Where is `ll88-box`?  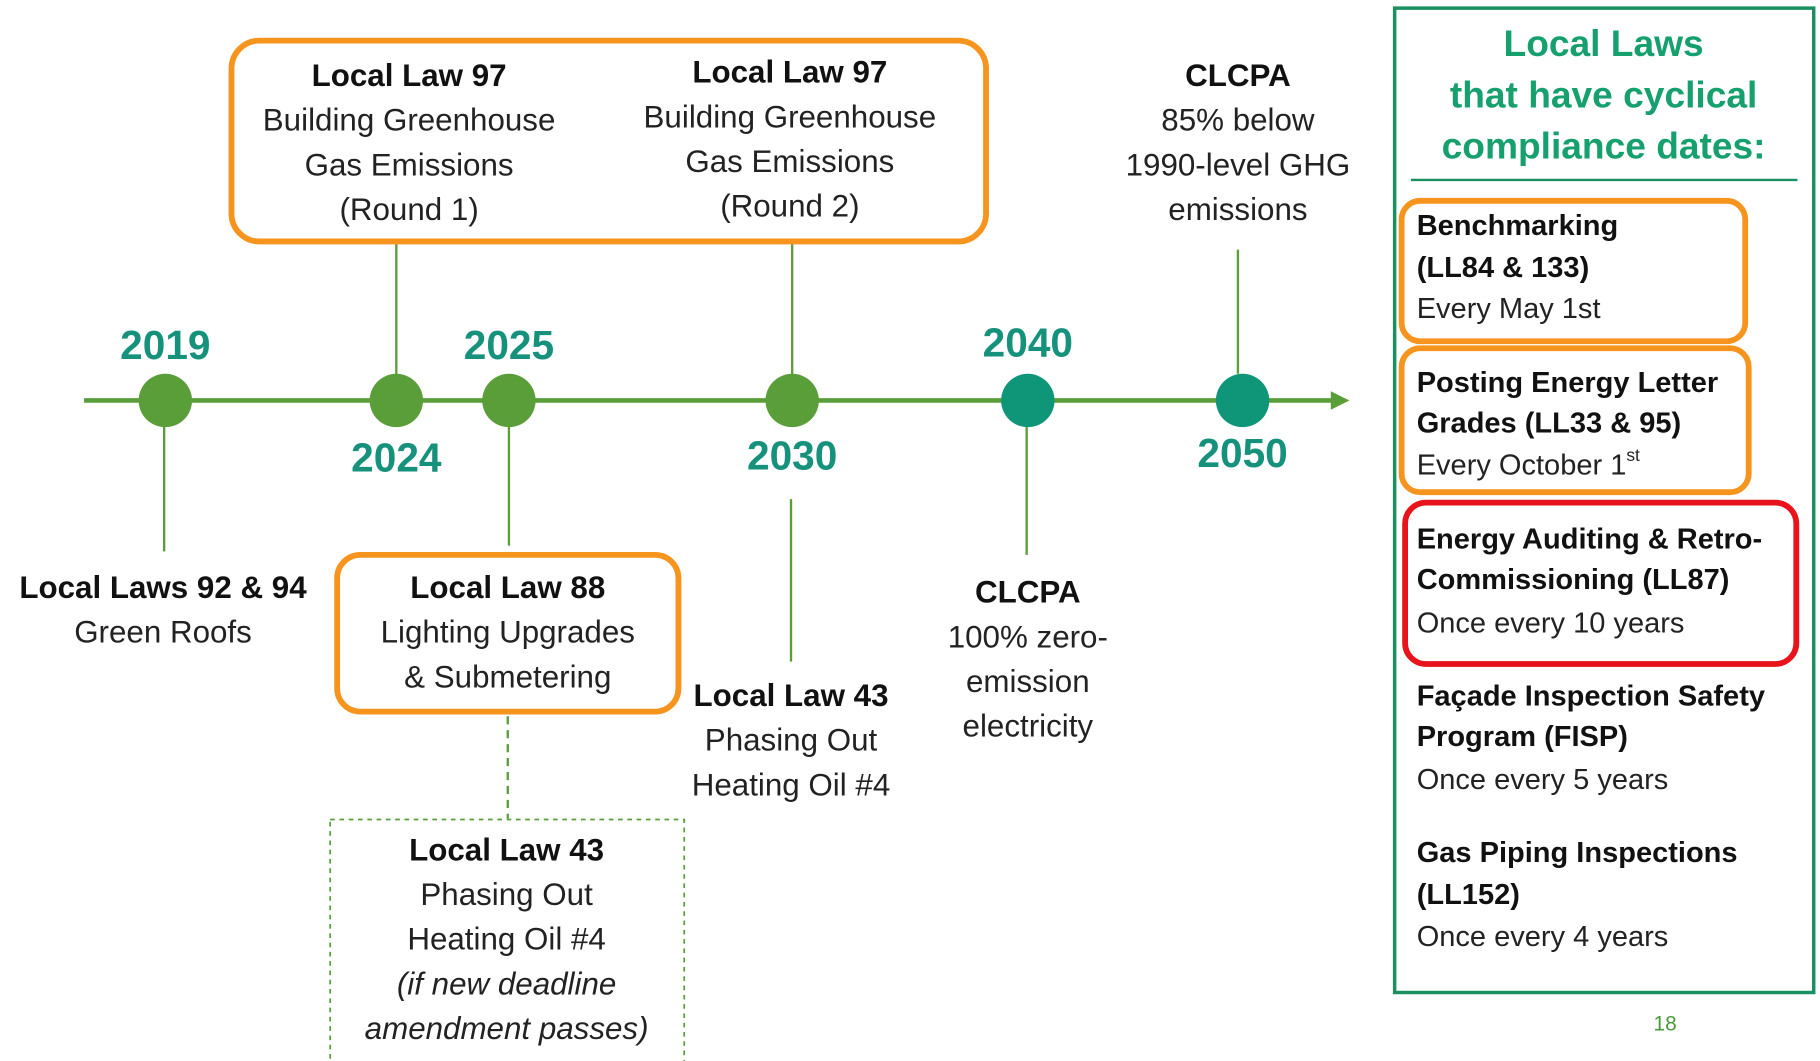 ll88-box is located at coordinates (508, 633).